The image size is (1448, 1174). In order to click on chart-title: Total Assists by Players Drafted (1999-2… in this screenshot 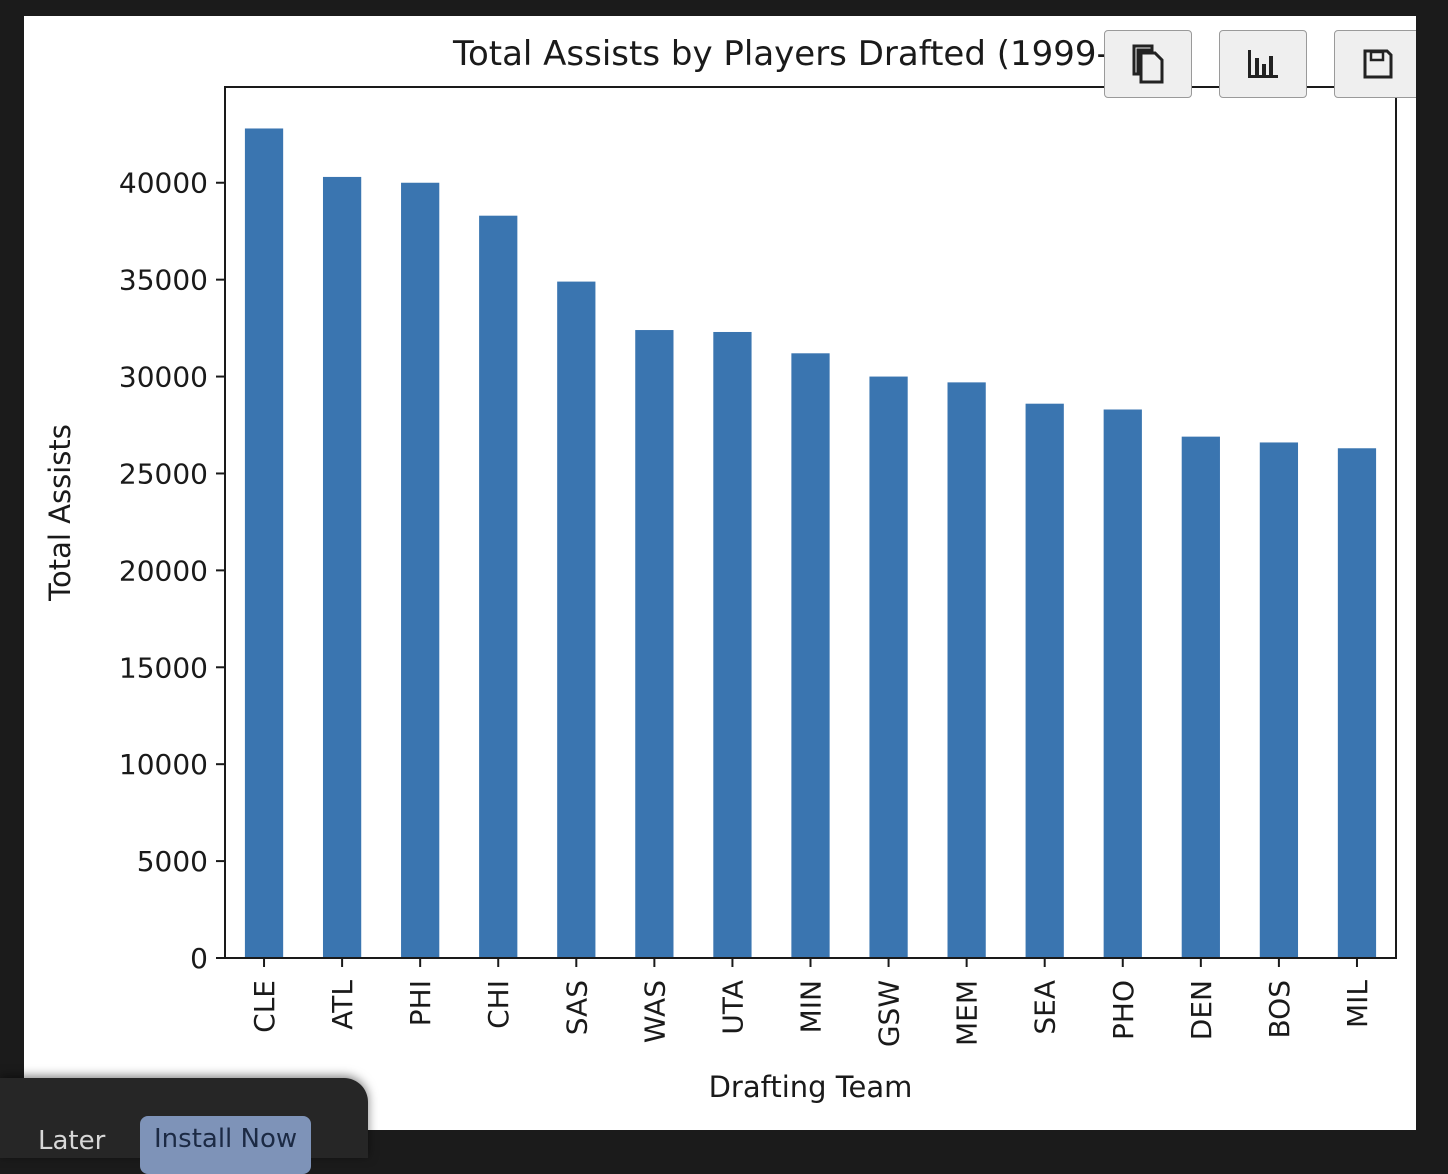, I will do `click(802, 54)`.